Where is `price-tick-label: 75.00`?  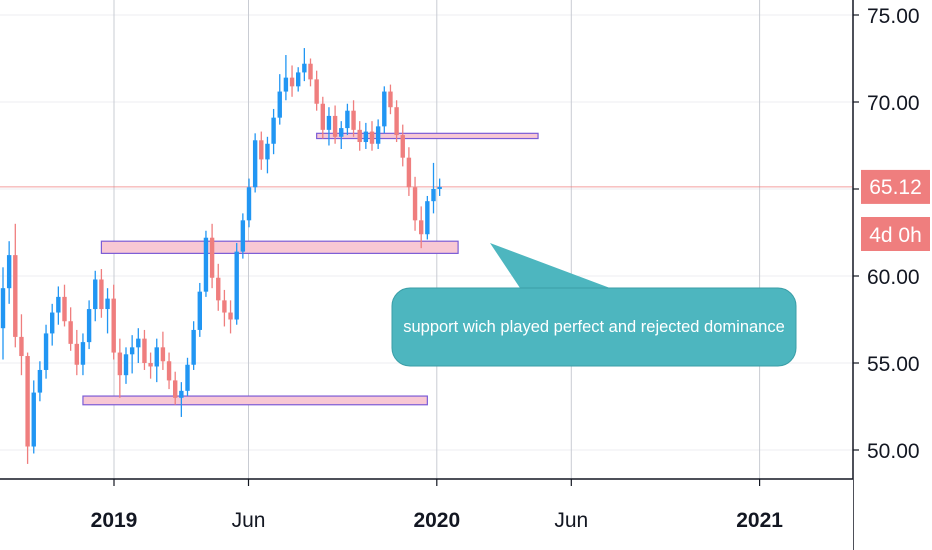
price-tick-label: 75.00 is located at coordinates (893, 16).